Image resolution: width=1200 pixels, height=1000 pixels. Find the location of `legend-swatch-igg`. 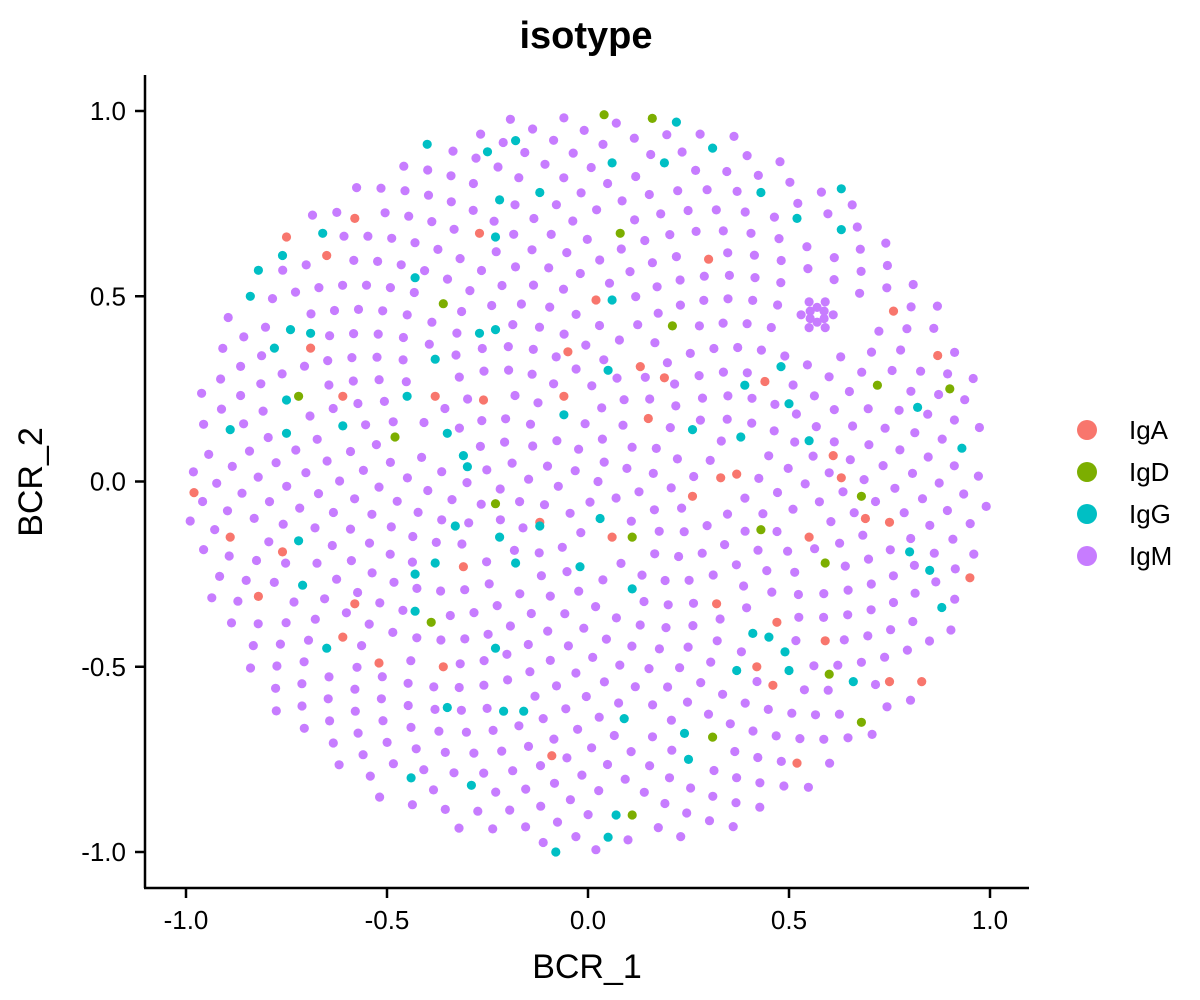

legend-swatch-igg is located at coordinates (1087, 514).